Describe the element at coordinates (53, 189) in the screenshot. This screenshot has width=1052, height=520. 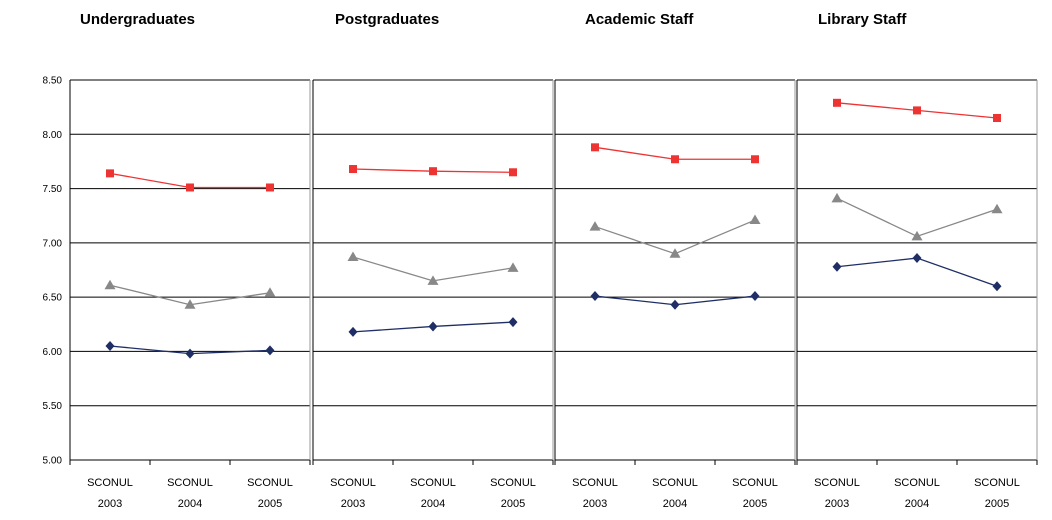
I see `y-tick-label: 7.50` at that location.